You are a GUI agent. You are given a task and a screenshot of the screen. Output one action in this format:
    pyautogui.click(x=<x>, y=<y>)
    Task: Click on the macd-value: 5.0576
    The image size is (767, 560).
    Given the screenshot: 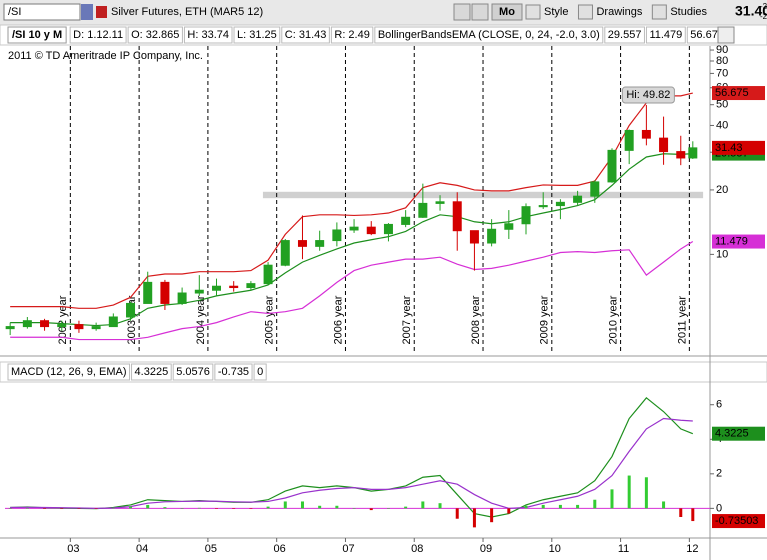 What is the action you would take?
    pyautogui.click(x=193, y=372)
    